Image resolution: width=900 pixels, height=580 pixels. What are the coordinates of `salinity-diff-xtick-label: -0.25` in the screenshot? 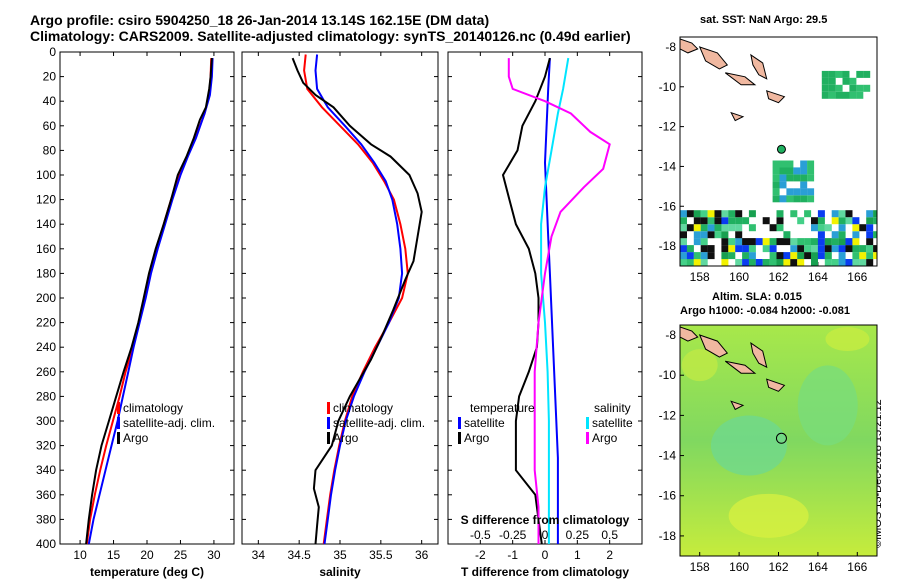 It's located at (513, 535).